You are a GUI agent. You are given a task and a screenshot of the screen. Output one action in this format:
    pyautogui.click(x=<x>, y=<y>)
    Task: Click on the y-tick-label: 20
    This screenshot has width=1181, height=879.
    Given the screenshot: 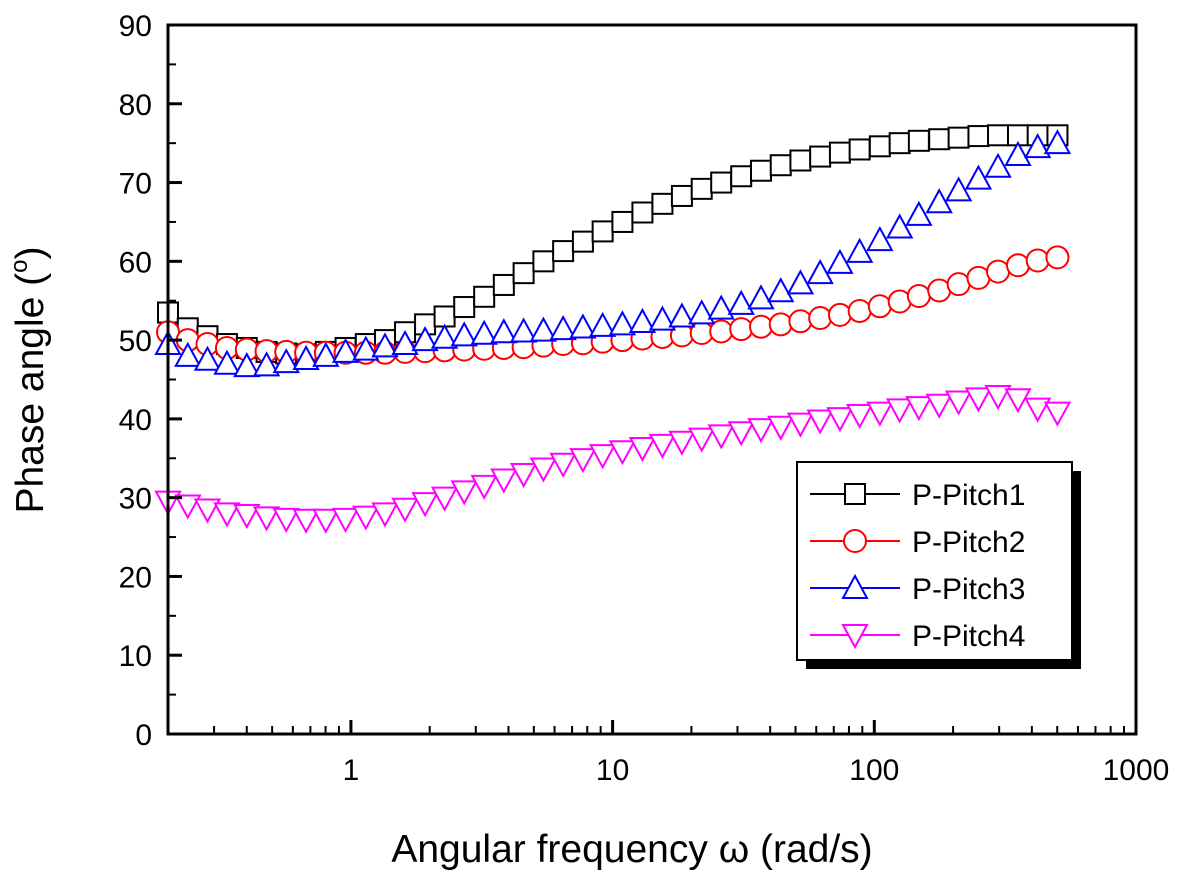 What is the action you would take?
    pyautogui.click(x=135, y=577)
    